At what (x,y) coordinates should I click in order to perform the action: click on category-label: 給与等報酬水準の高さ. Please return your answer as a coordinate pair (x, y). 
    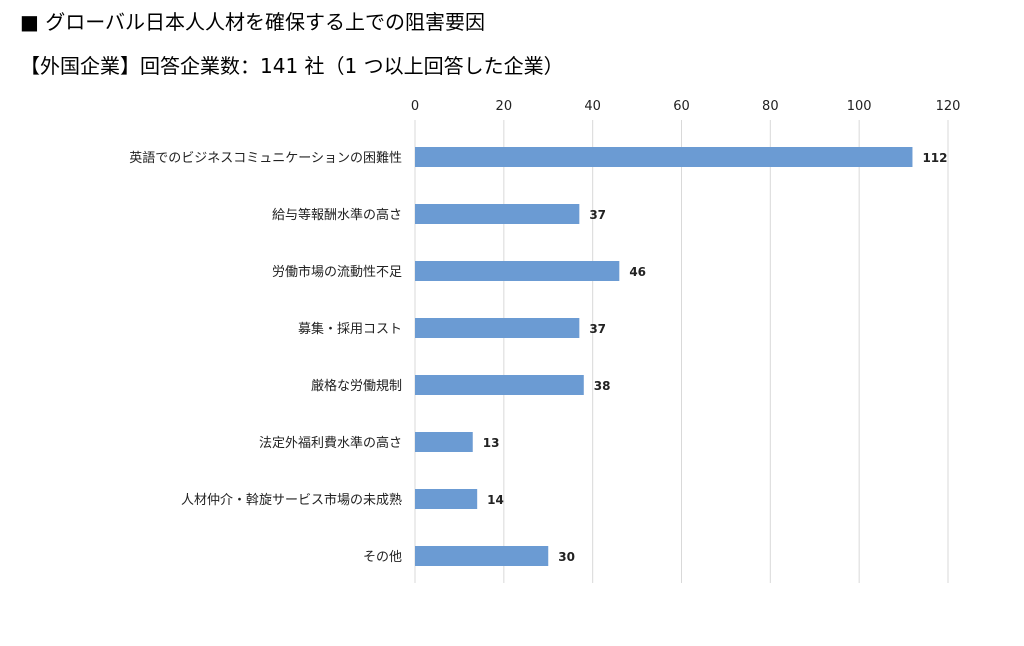
    Looking at the image, I should click on (337, 215).